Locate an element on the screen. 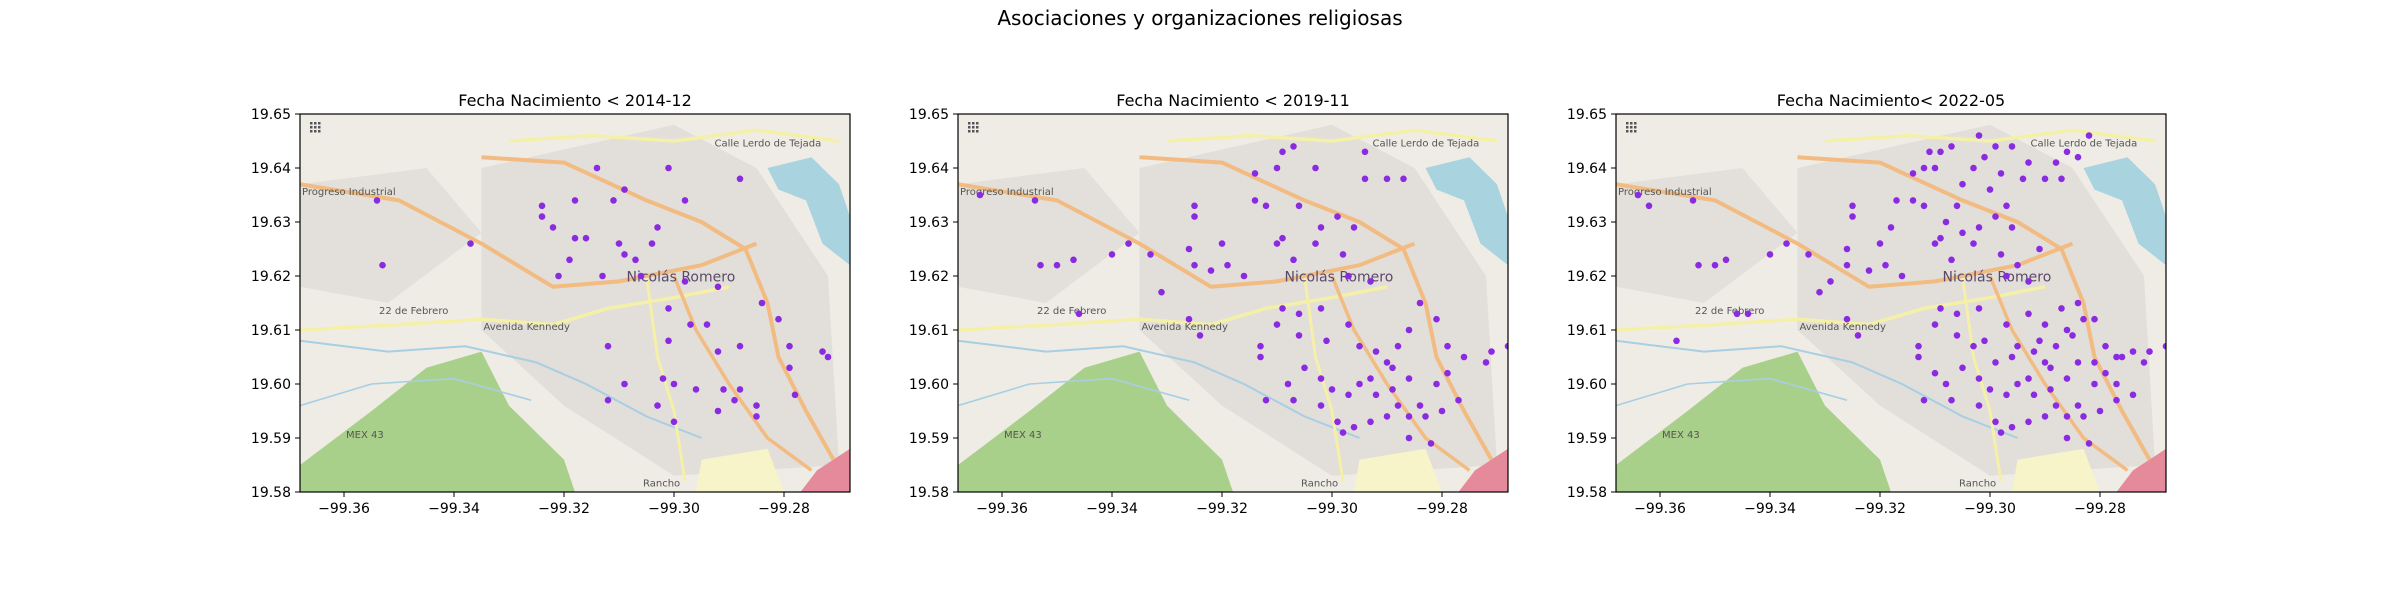 Image resolution: width=2400 pixels, height=600 pixels. panel-title: Fecha Nacimiento < 2014-12 is located at coordinates (575, 100).